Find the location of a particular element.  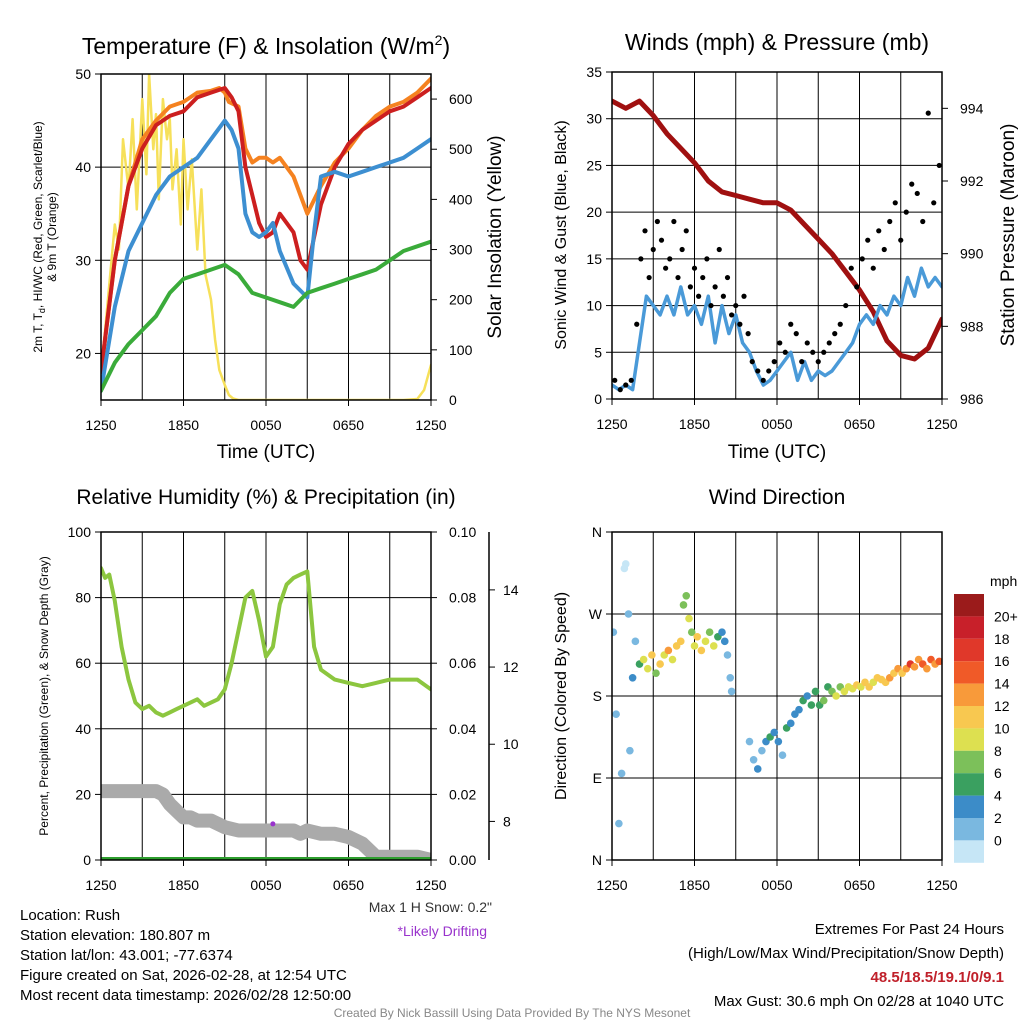

legend-label: 2 is located at coordinates (998, 818).